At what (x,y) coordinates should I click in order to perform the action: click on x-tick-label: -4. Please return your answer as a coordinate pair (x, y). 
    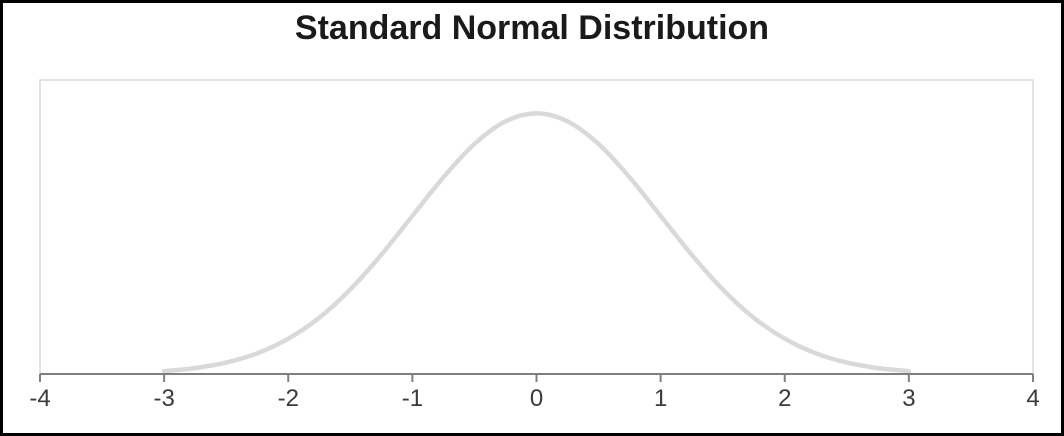
    Looking at the image, I should click on (39, 398).